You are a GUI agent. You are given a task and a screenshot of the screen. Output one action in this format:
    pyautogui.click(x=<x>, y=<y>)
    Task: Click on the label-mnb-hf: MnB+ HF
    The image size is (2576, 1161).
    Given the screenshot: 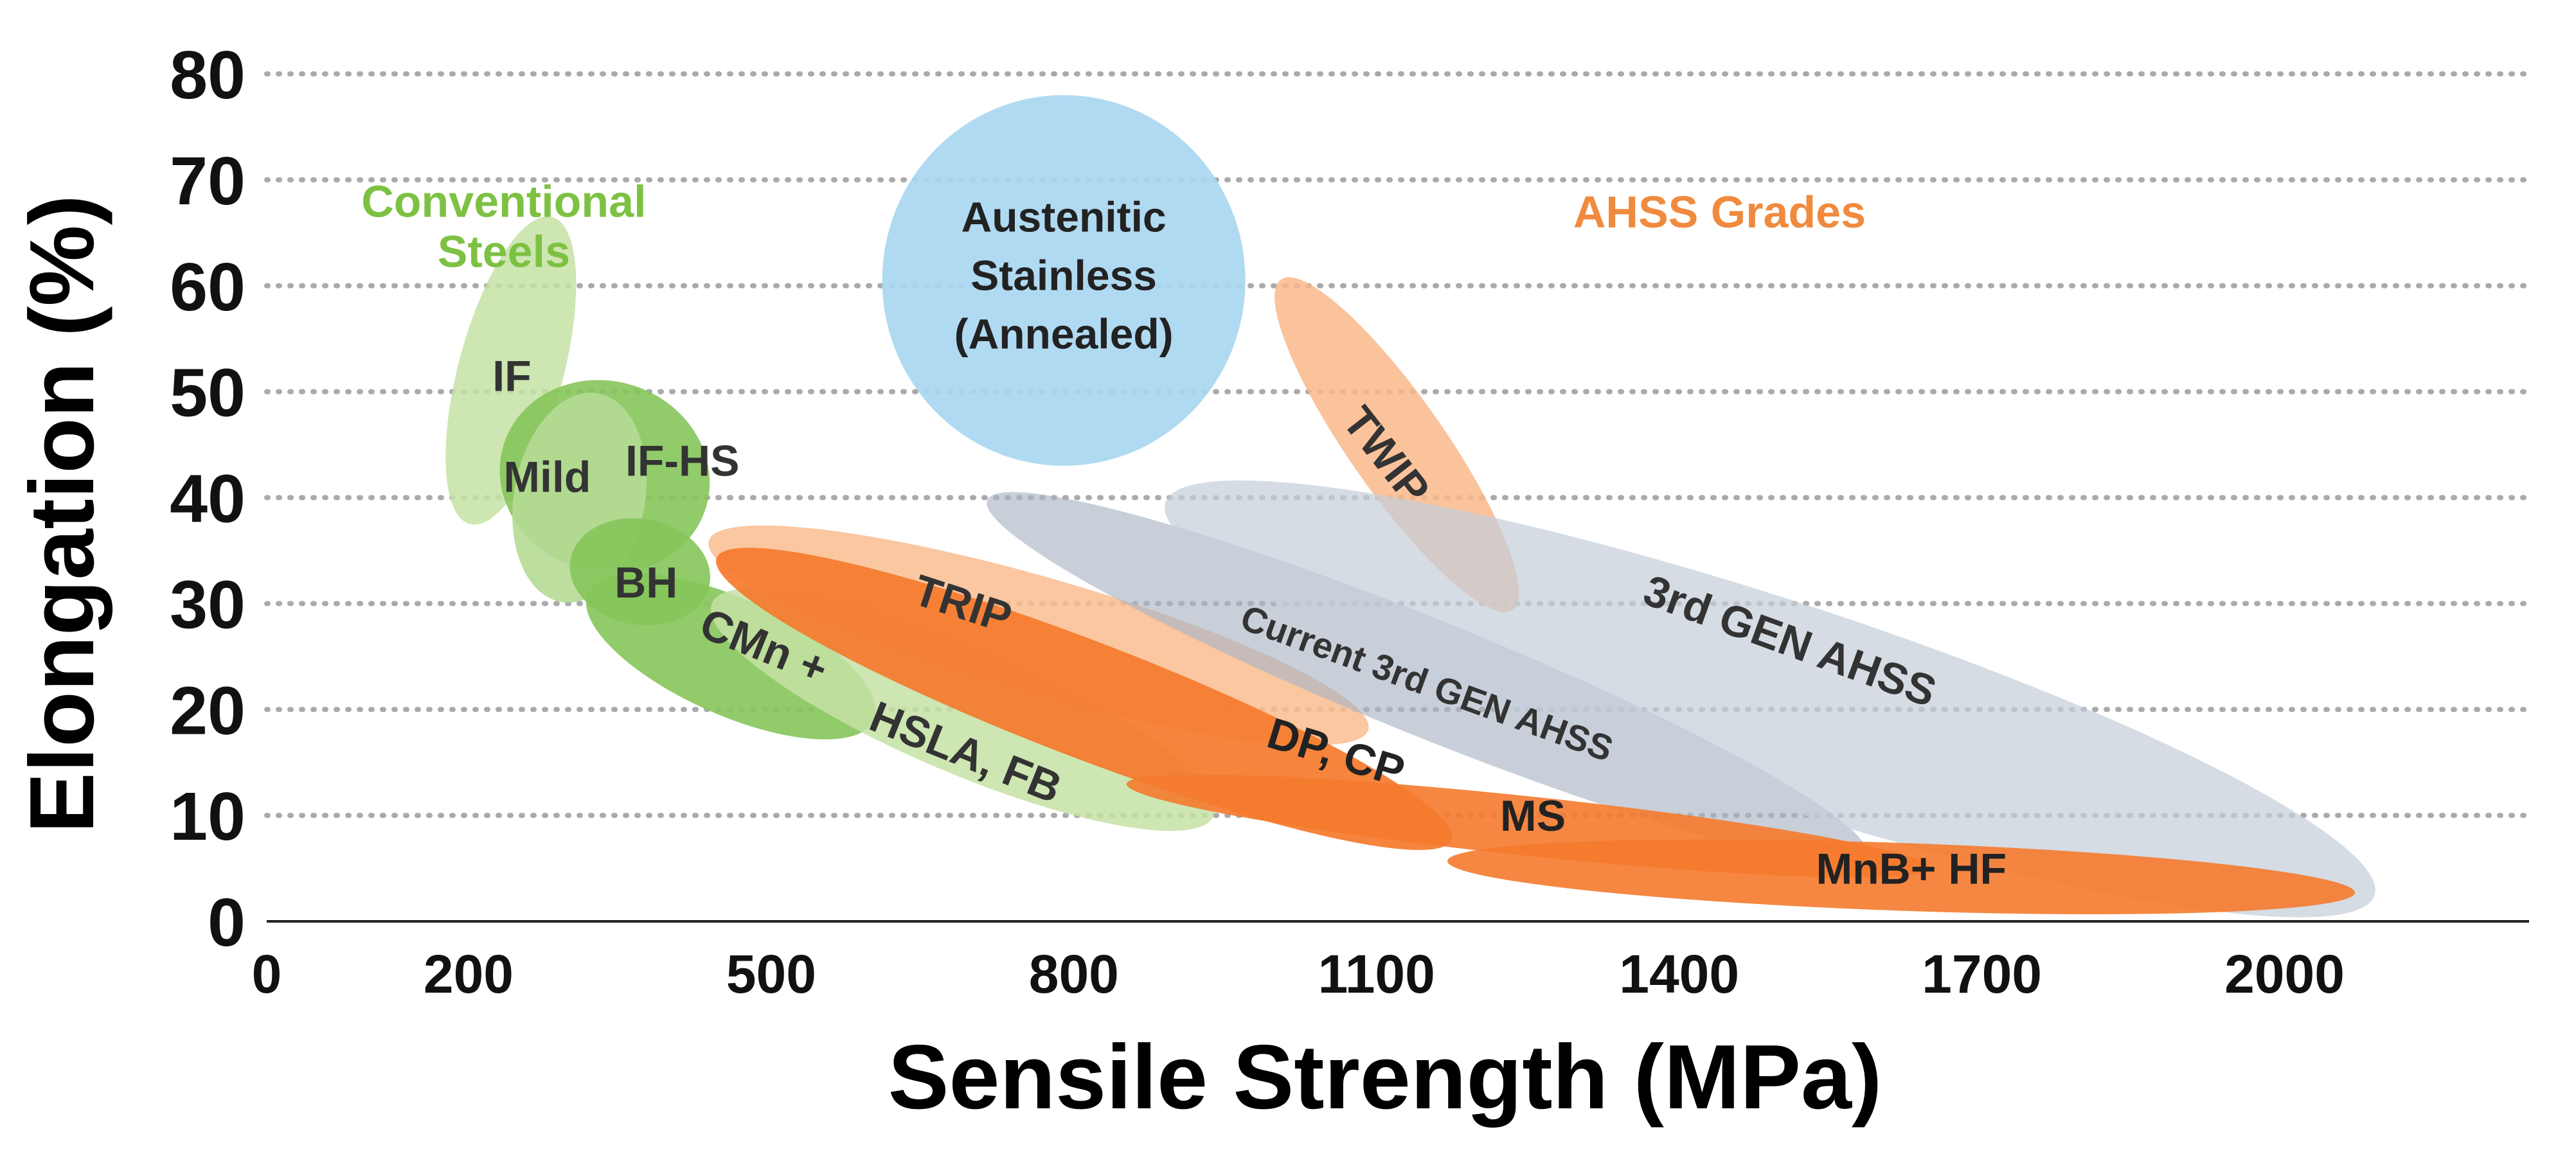 What is the action you would take?
    pyautogui.click(x=1911, y=868)
    